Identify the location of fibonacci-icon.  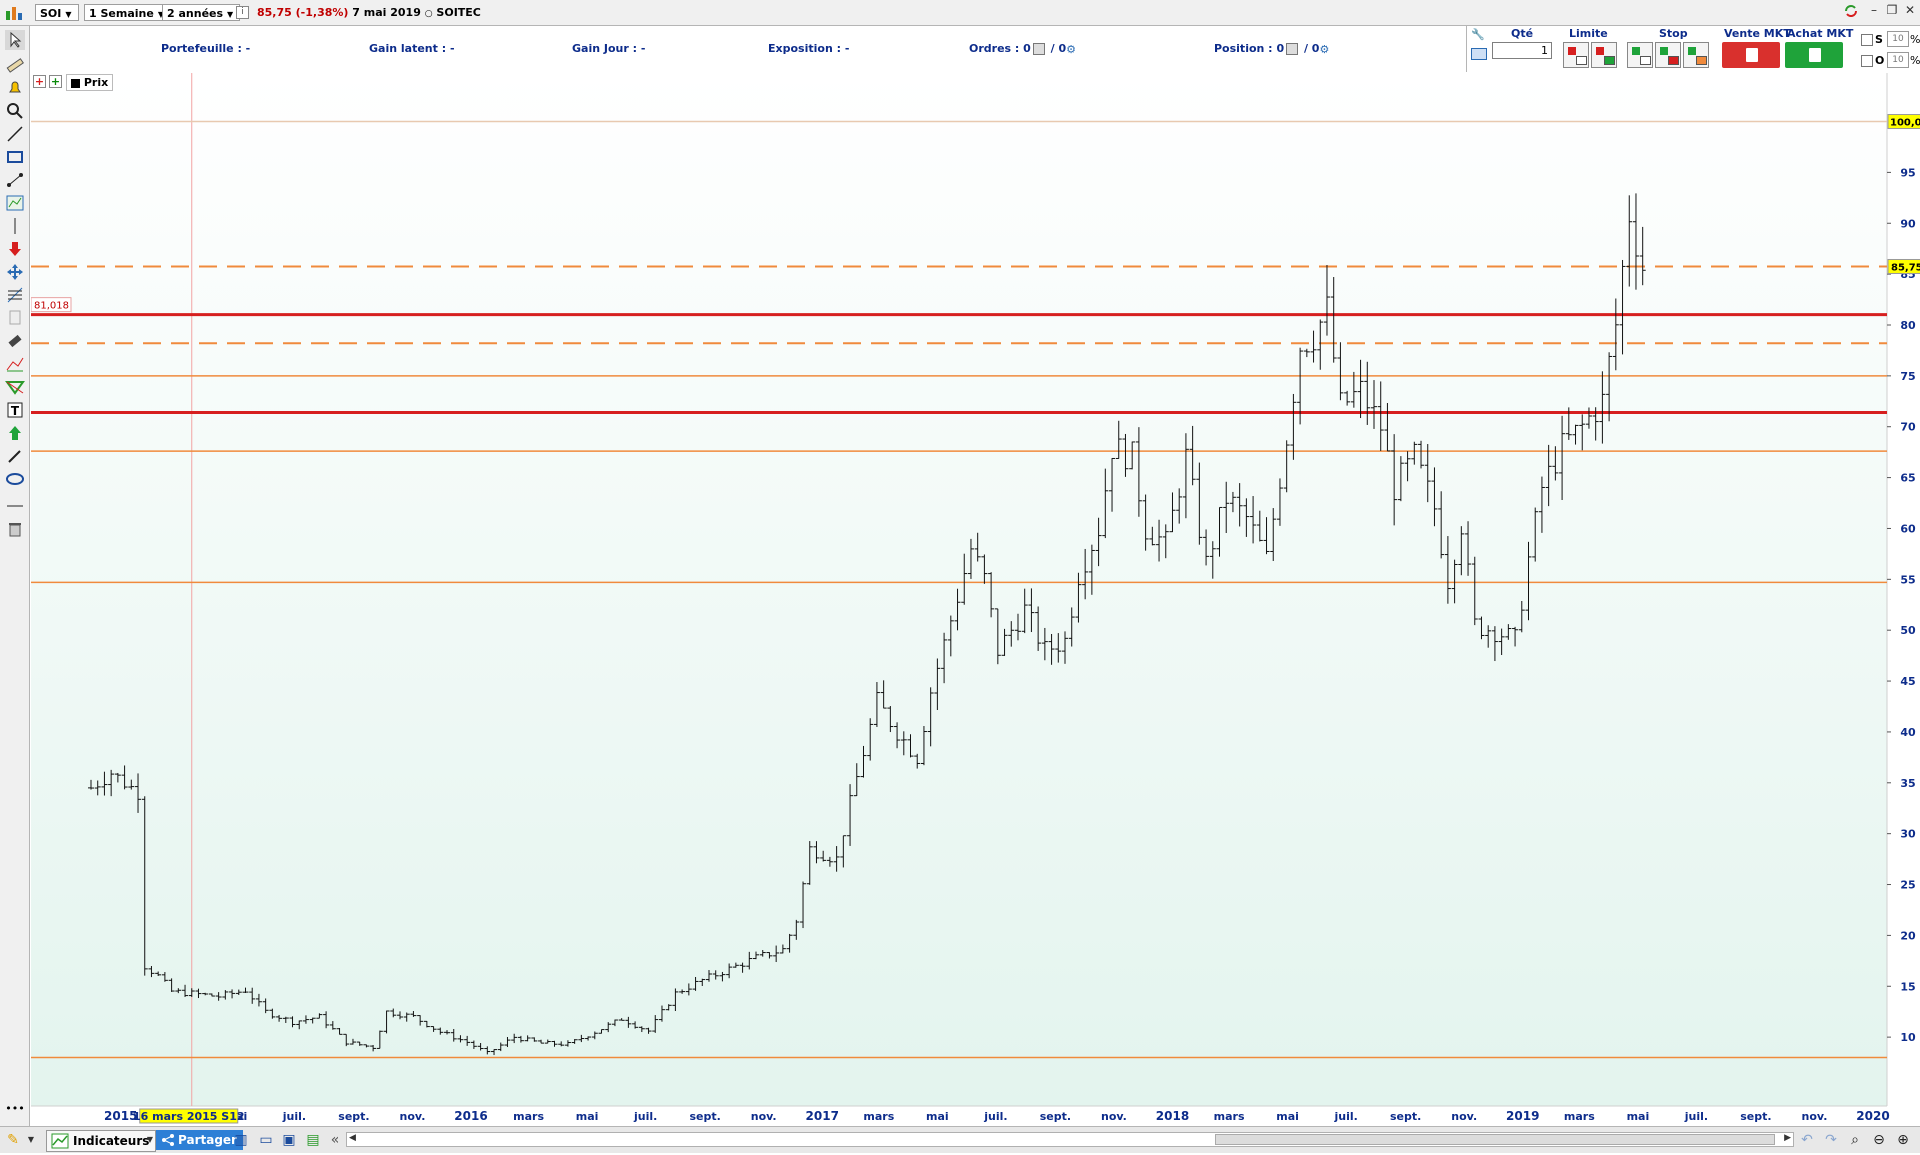
(15, 295).